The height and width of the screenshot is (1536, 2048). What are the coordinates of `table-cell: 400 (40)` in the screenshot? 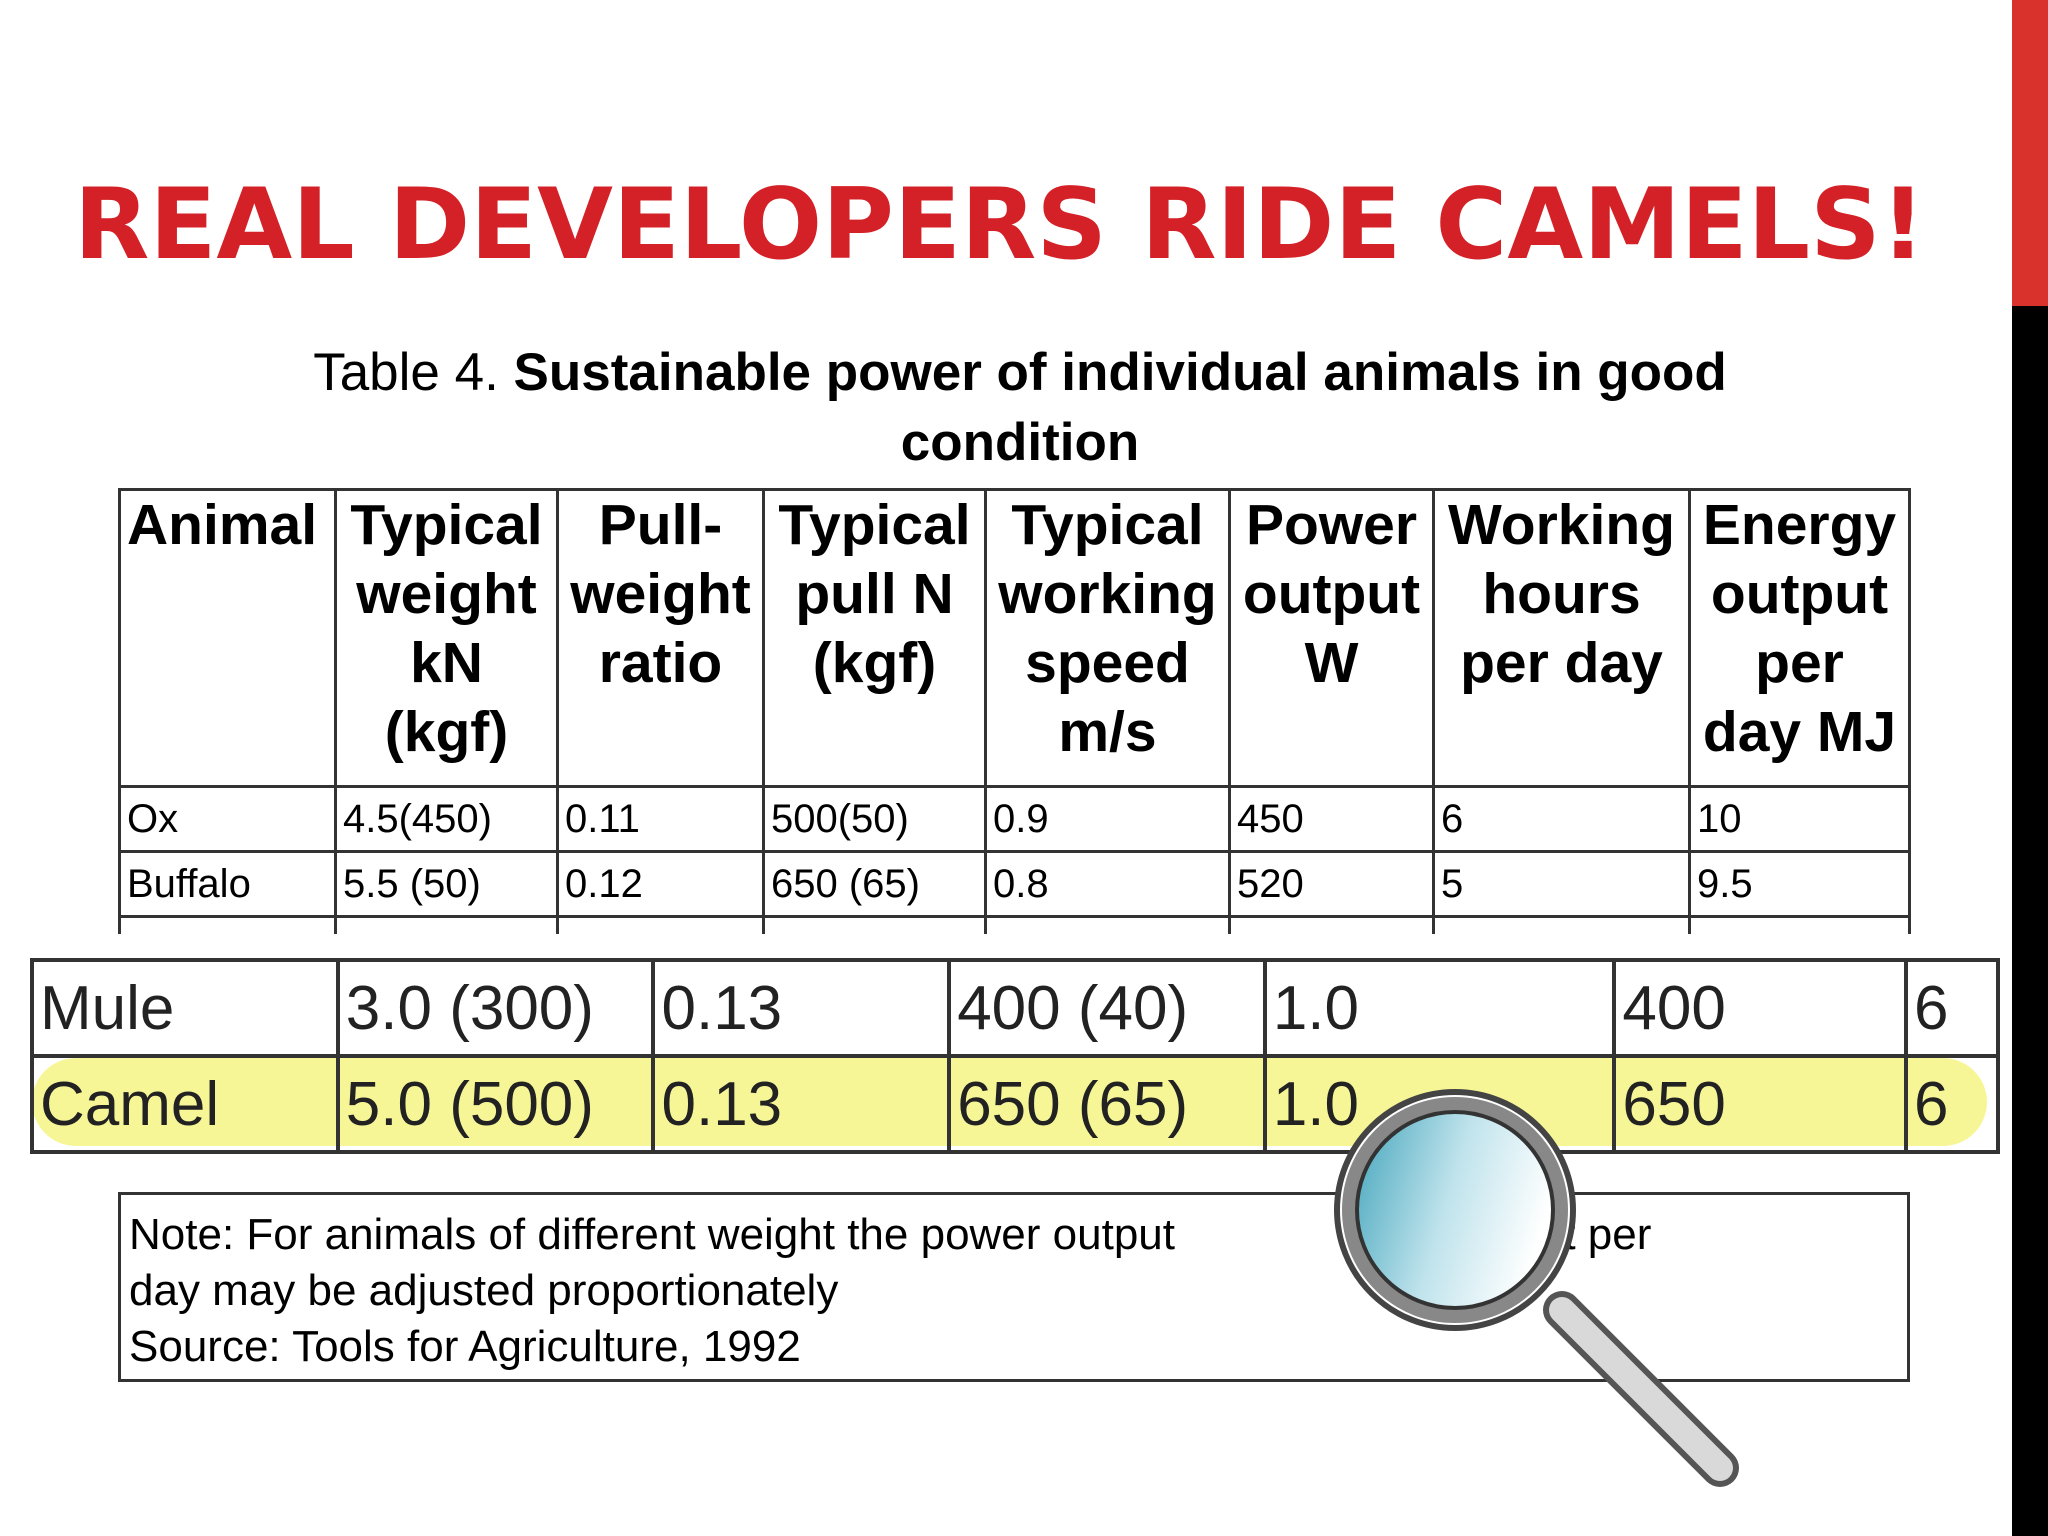 It's located at (1107, 1008).